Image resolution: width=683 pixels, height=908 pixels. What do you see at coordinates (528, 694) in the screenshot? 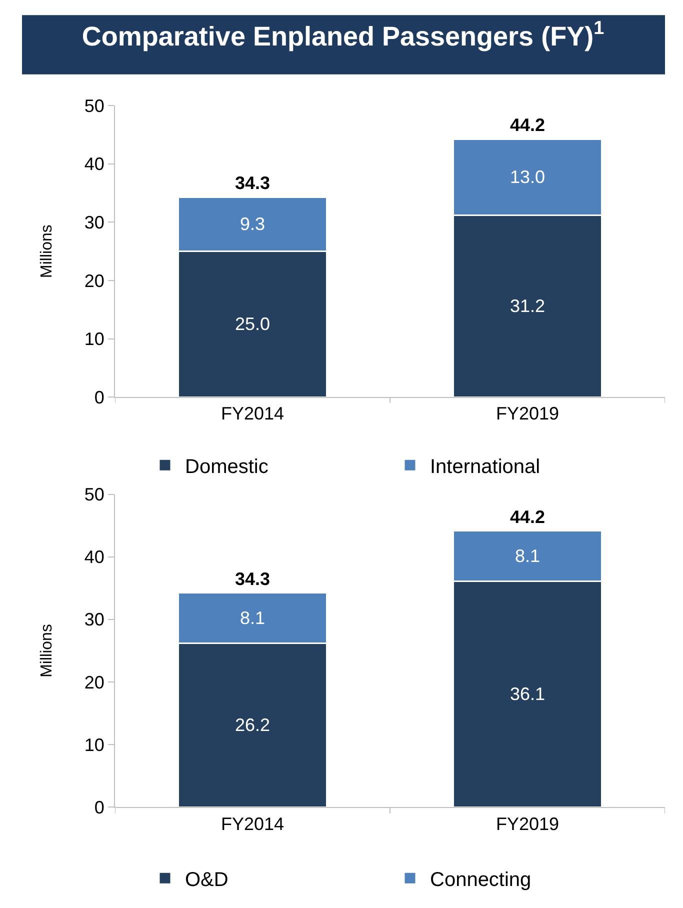
I see `data-label: 36.1` at bounding box center [528, 694].